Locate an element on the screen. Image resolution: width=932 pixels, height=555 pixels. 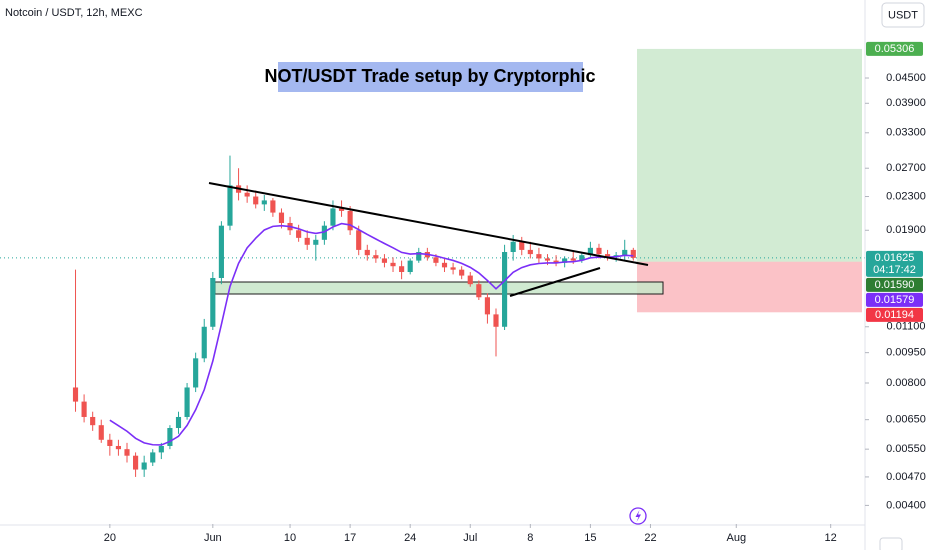
x-tick-label: 24 is located at coordinates (410, 538).